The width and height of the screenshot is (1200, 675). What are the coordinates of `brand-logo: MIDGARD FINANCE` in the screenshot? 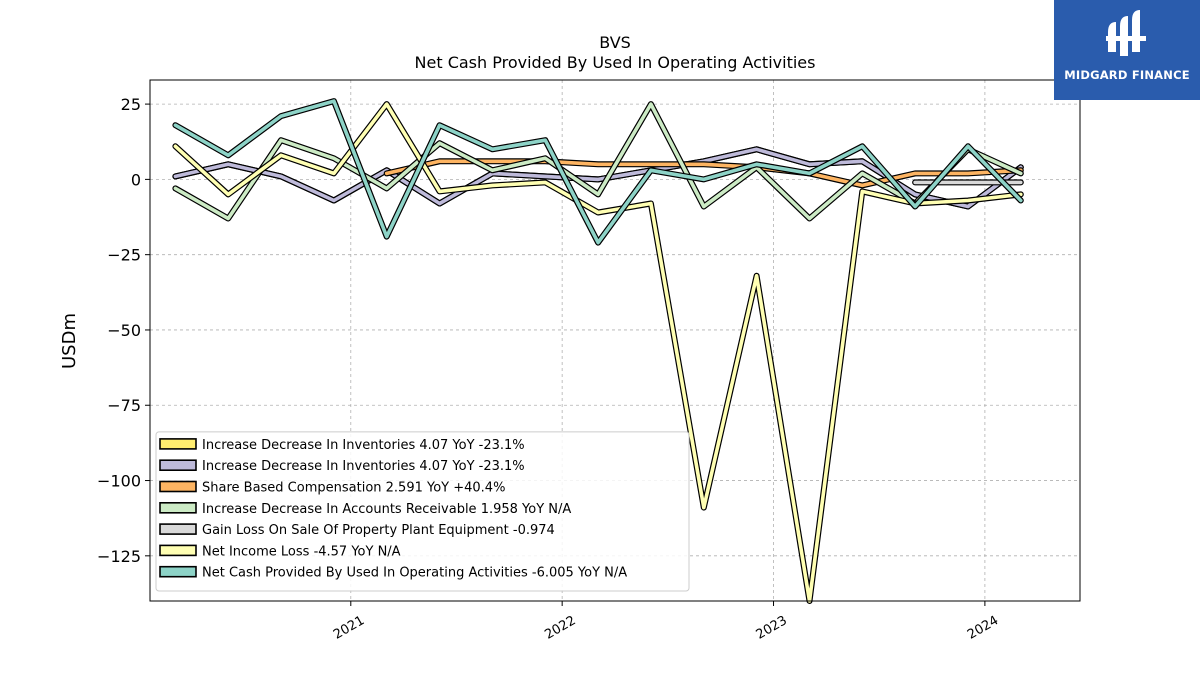 It's located at (1127, 50).